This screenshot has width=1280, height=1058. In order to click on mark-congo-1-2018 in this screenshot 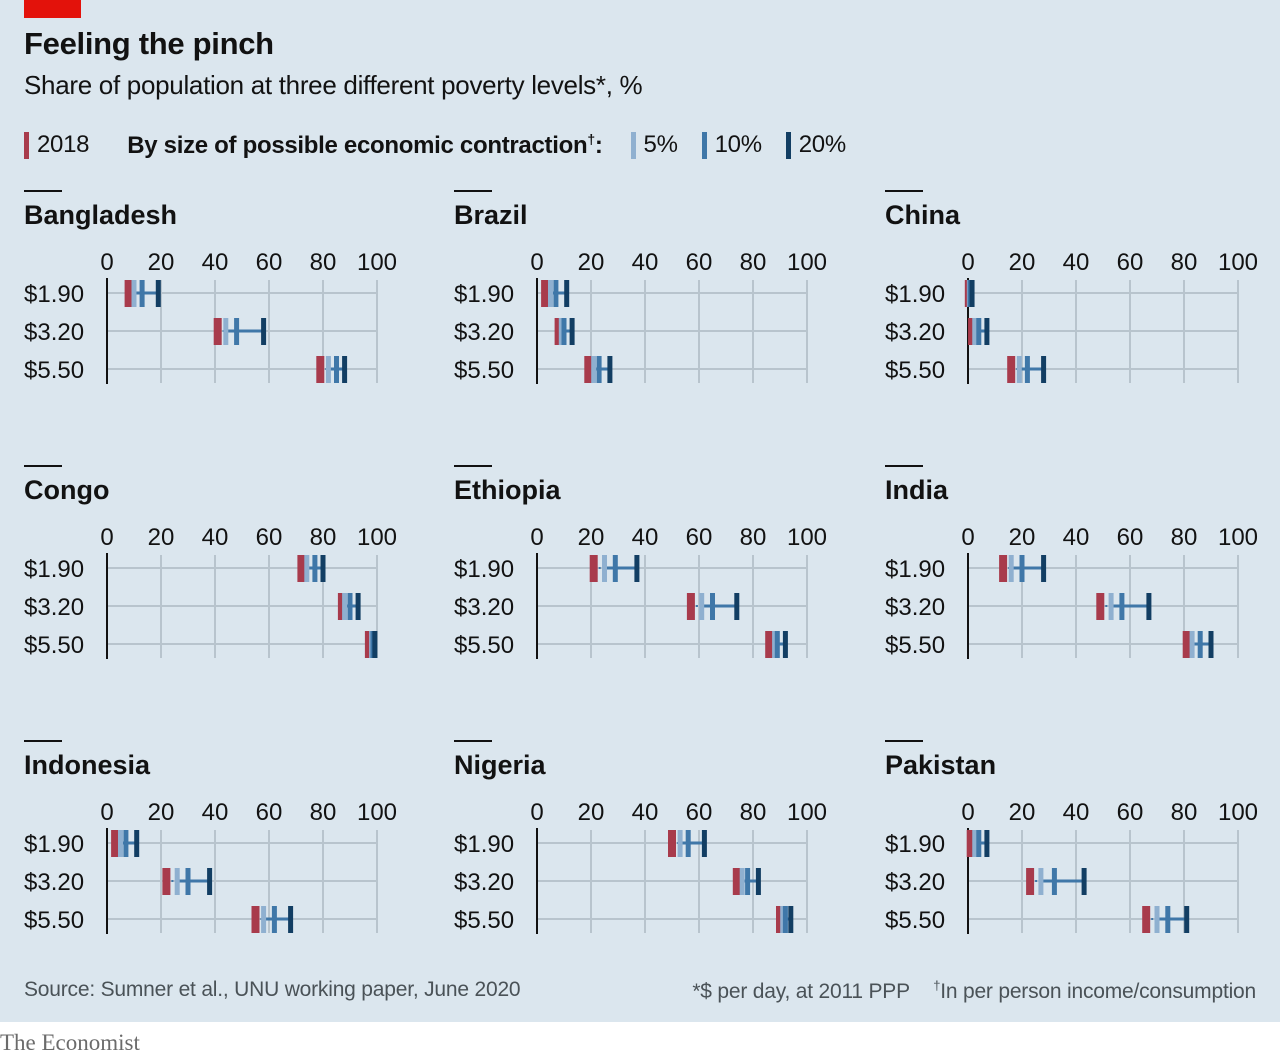, I will do `click(341, 606)`.